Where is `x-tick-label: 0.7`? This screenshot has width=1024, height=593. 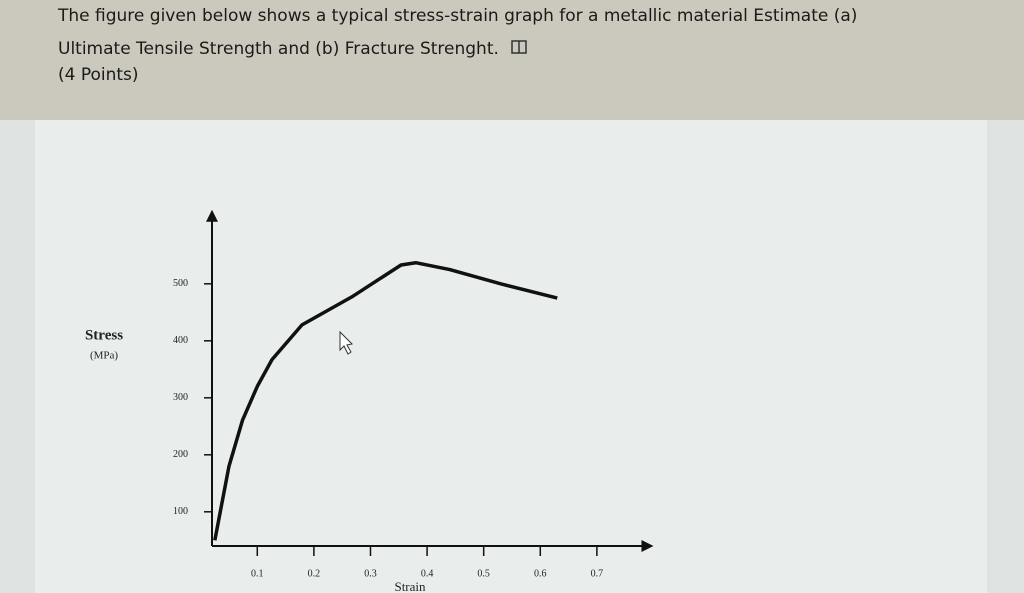
x-tick-label: 0.7 is located at coordinates (597, 573).